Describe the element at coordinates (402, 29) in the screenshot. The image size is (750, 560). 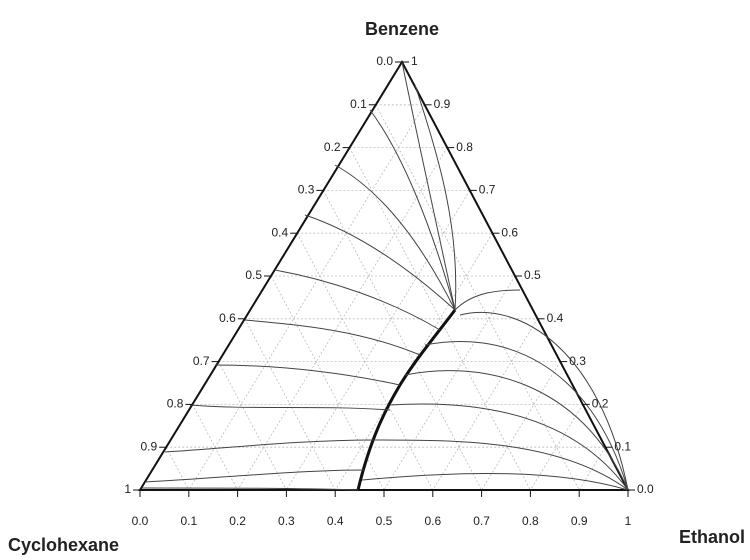
I see `vertex-label: Benzene` at that location.